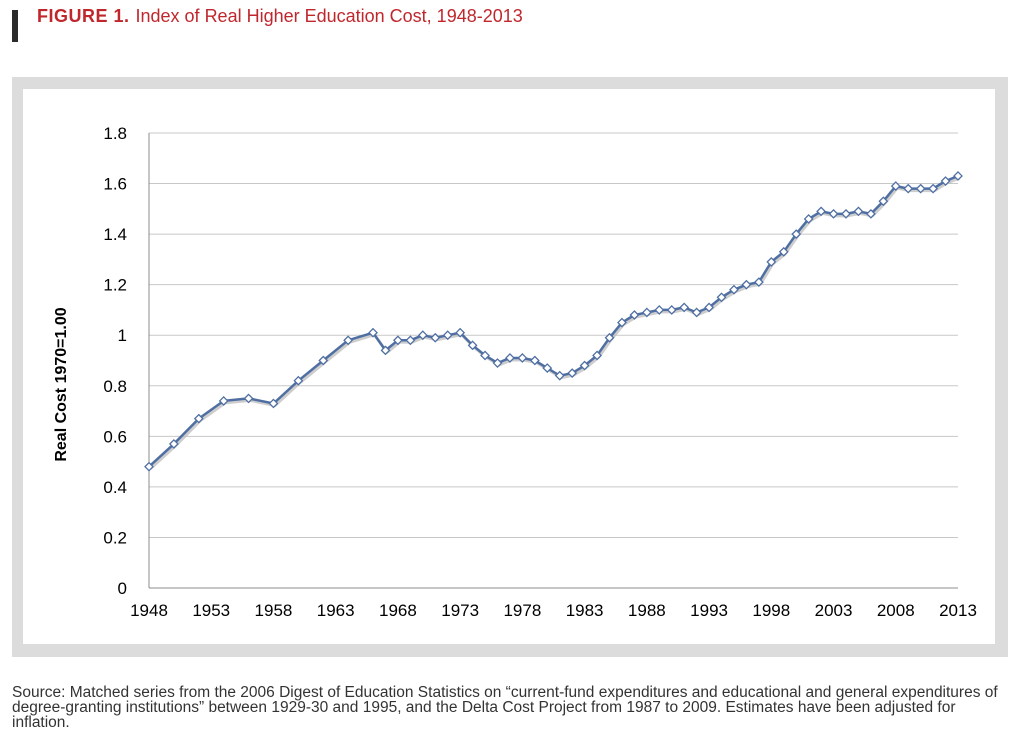  Describe the element at coordinates (115, 487) in the screenshot. I see `y-tick-label: 0.4` at that location.